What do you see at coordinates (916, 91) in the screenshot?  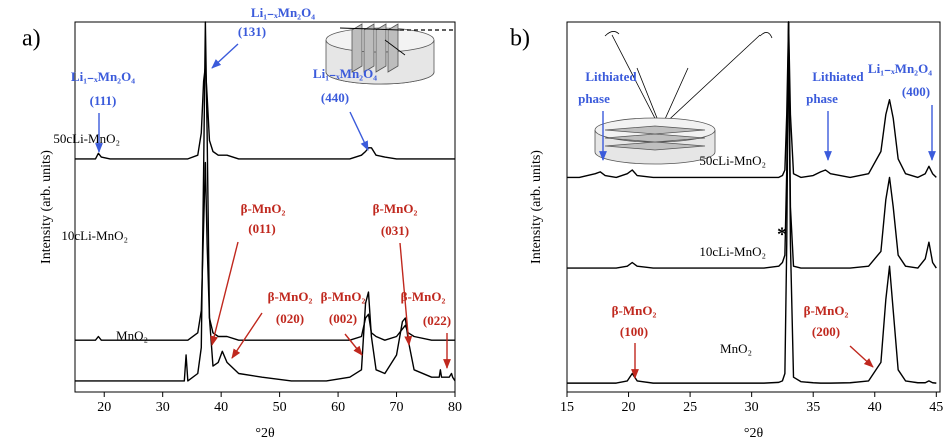 I see `annotation: (400)` at bounding box center [916, 91].